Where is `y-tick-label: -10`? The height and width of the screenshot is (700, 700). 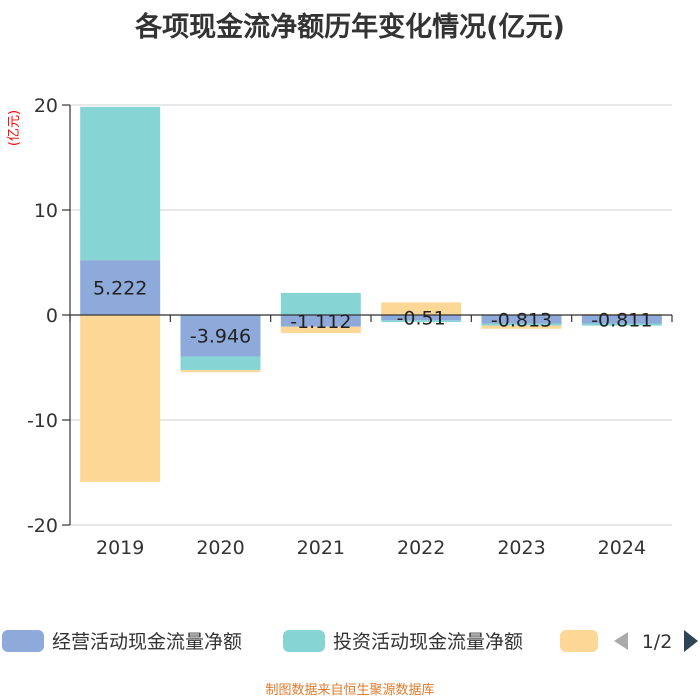 y-tick-label: -10 is located at coordinates (42, 421).